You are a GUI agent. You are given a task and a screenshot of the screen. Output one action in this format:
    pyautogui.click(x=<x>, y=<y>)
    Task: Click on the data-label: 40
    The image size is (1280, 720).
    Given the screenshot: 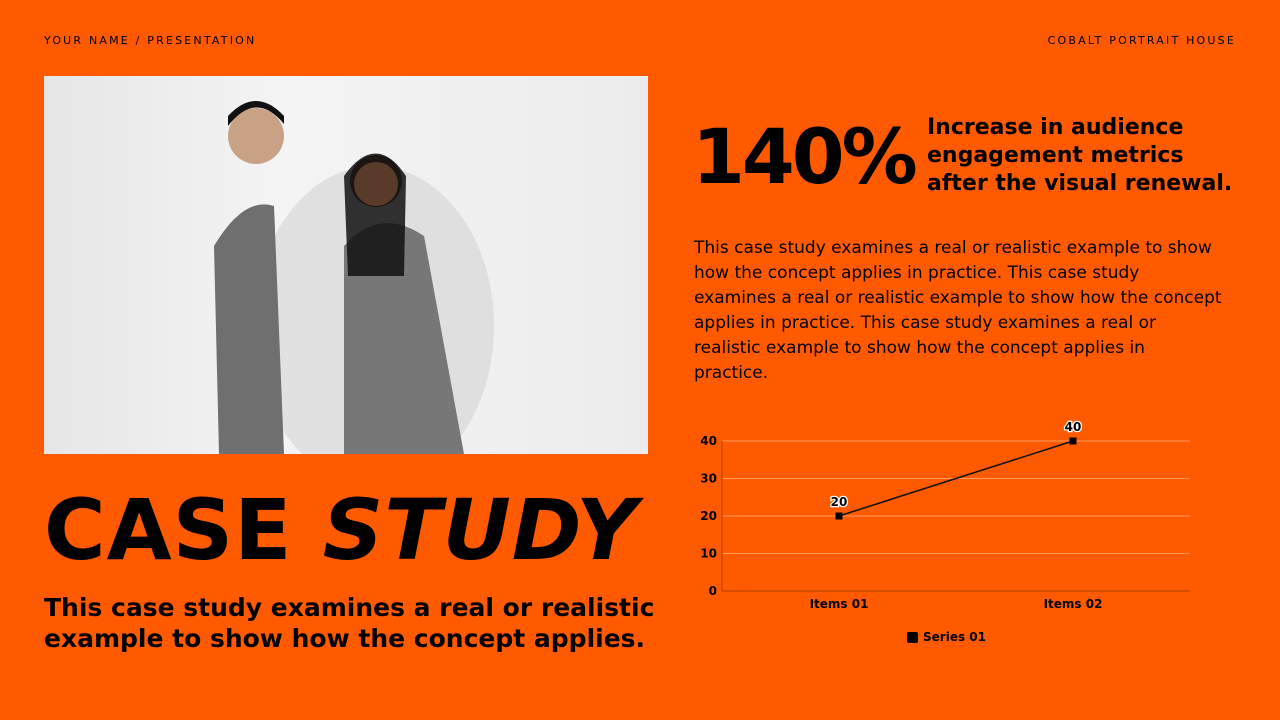 What is the action you would take?
    pyautogui.click(x=1073, y=427)
    